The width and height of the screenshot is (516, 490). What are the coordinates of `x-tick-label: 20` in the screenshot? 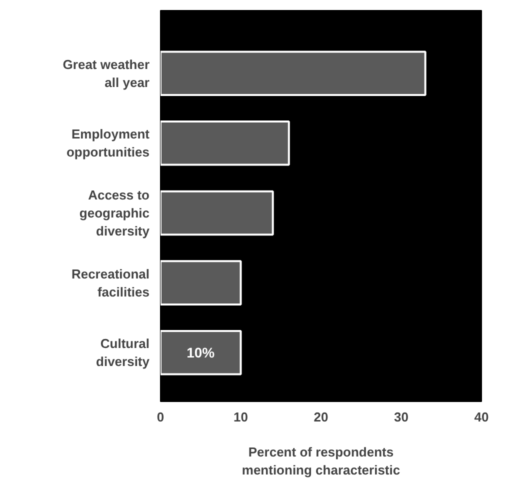 It's located at (321, 417).